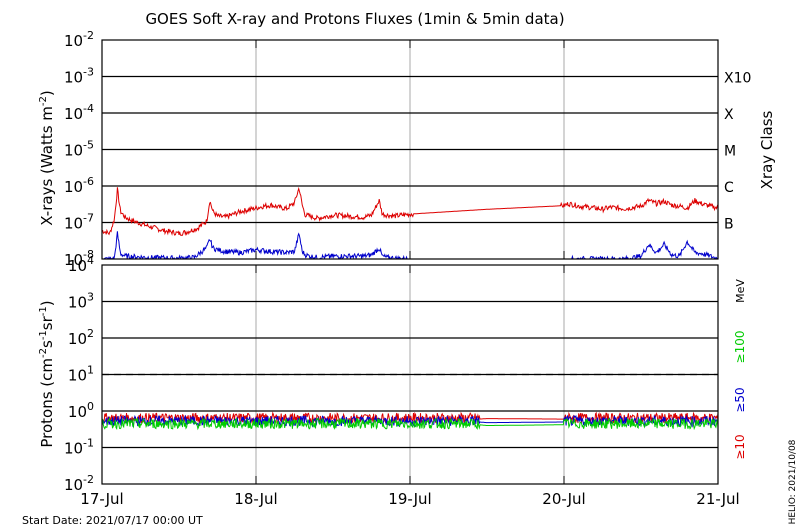  Describe the element at coordinates (729, 188) in the screenshot. I see `xray-class-label: C` at that location.